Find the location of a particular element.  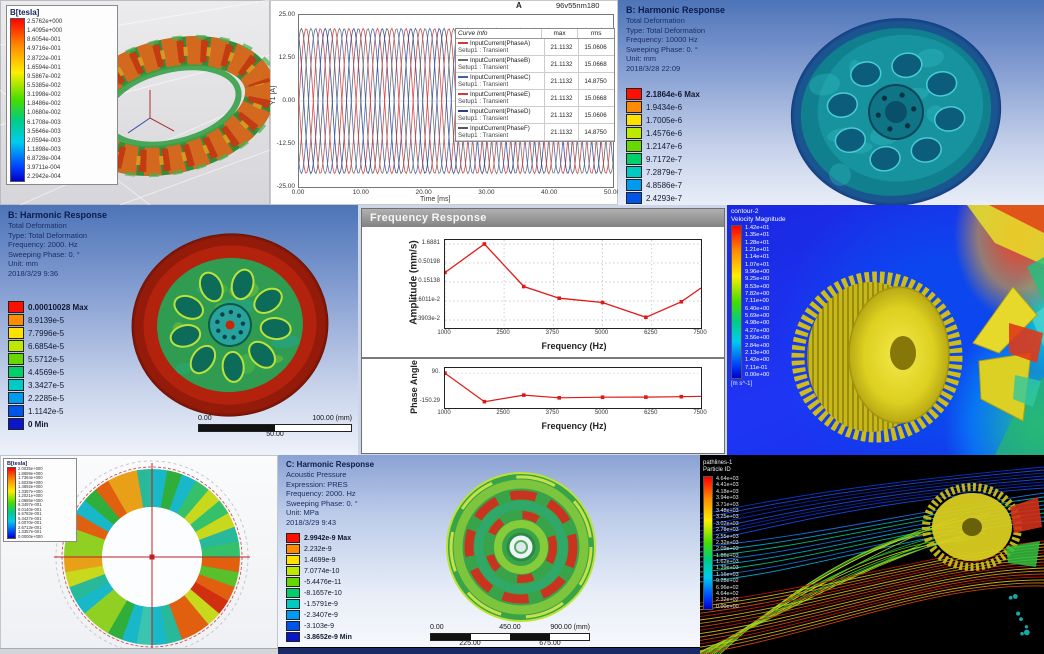

amplitude-markers is located at coordinates (564, 281).